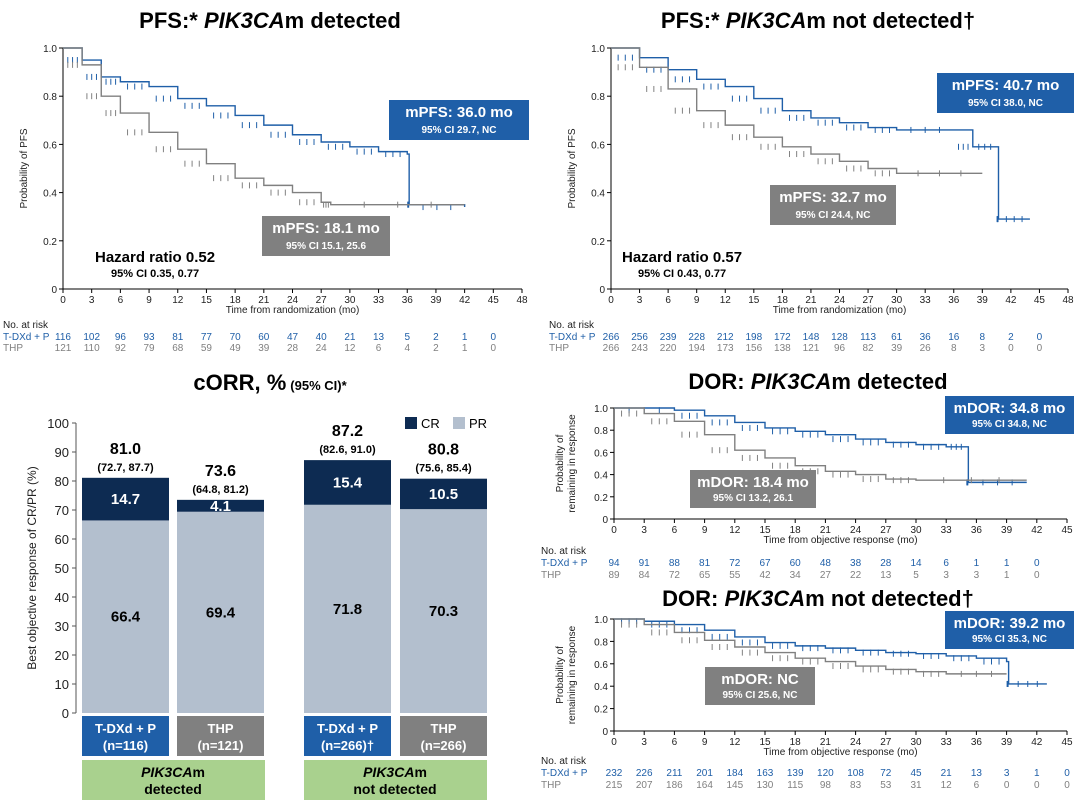 This screenshot has width=1080, height=803. Describe the element at coordinates (411, 423) in the screenshot. I see `legend-swatch-cr` at that location.